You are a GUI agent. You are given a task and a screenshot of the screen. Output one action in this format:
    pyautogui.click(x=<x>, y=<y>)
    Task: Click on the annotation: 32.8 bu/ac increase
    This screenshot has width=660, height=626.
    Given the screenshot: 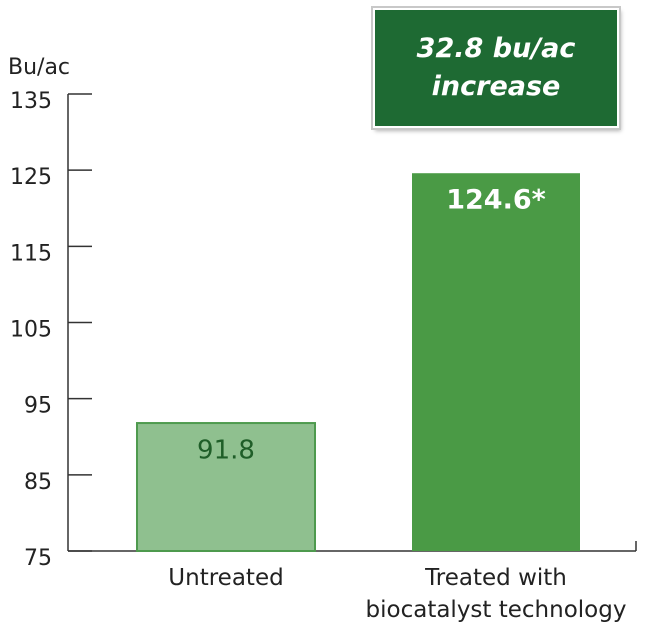 What is the action you would take?
    pyautogui.click(x=496, y=68)
    